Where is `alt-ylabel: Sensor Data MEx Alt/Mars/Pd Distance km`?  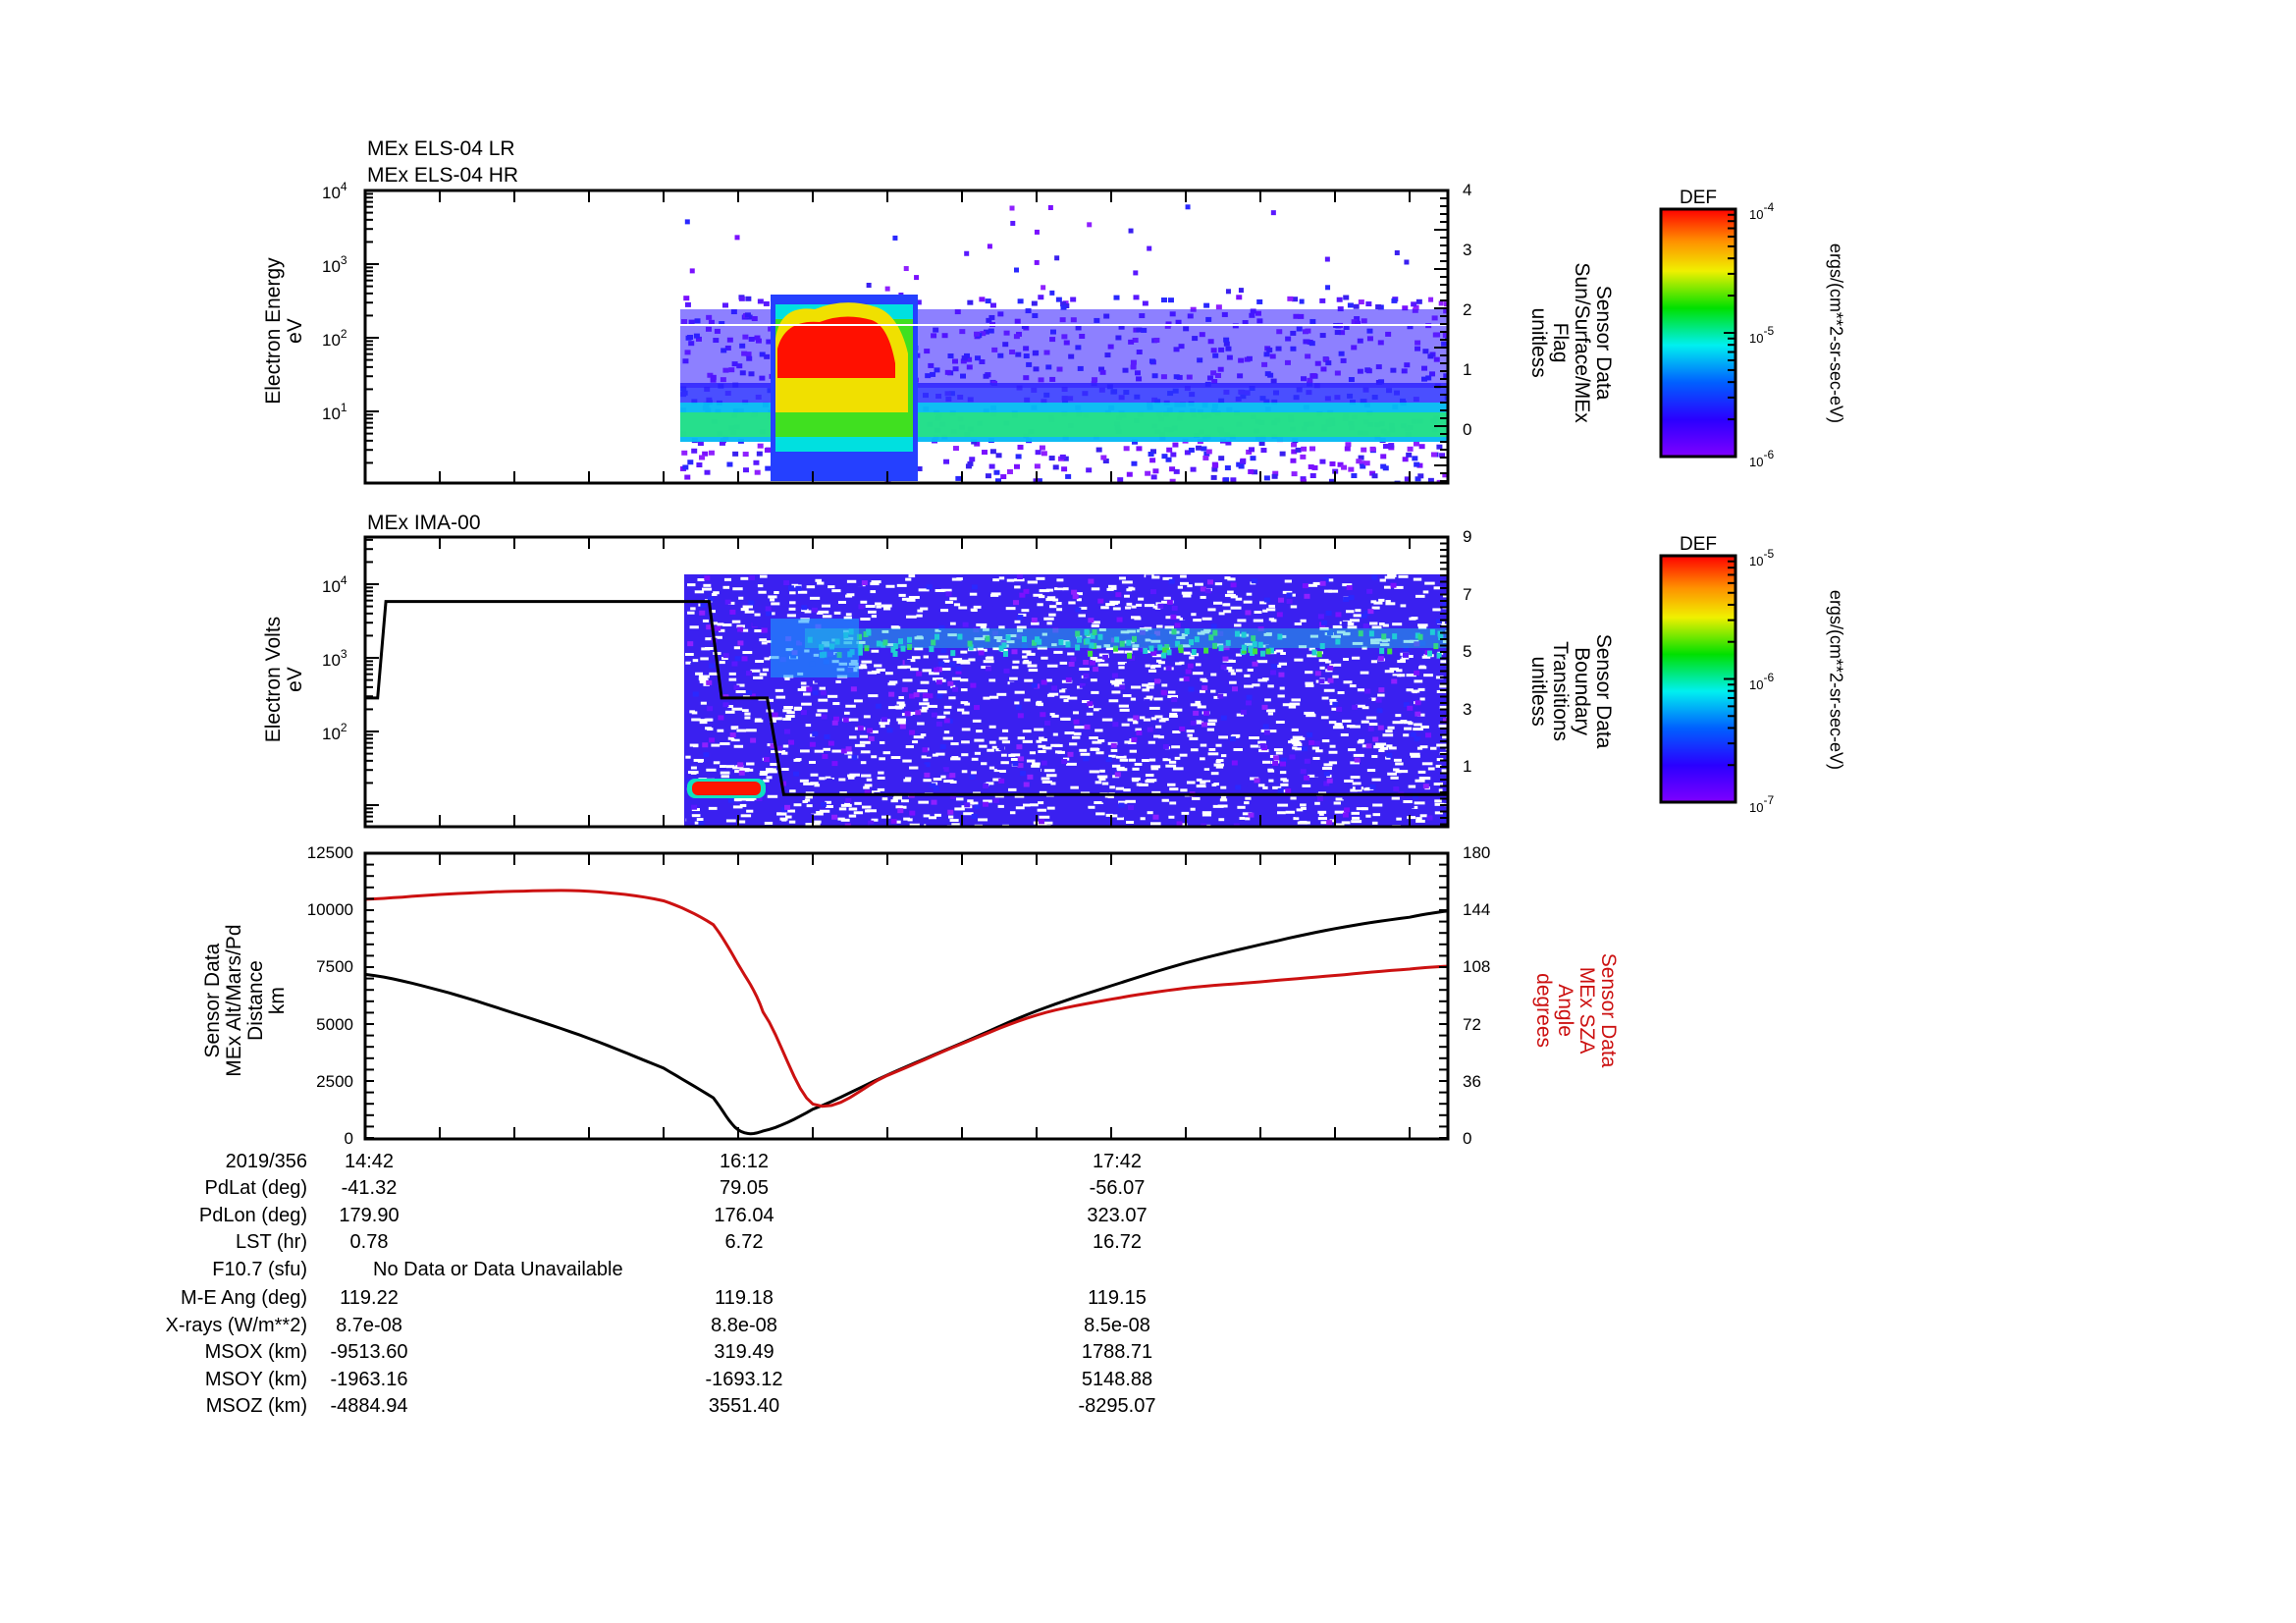
alt-ylabel: Sensor Data MEx Alt/Mars/Pd Distance km is located at coordinates (245, 1000).